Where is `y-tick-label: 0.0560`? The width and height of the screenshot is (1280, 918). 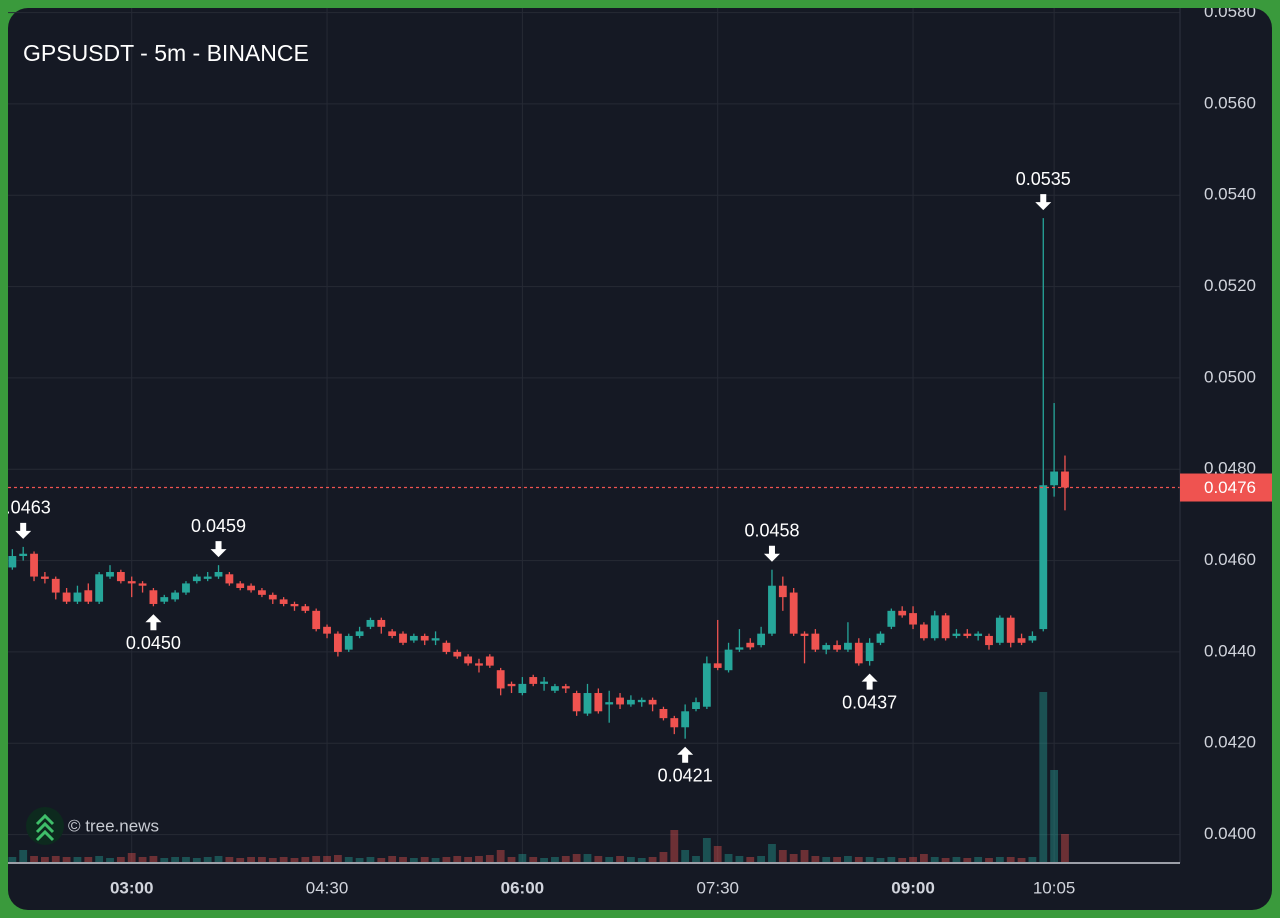
y-tick-label: 0.0560 is located at coordinates (1230, 102).